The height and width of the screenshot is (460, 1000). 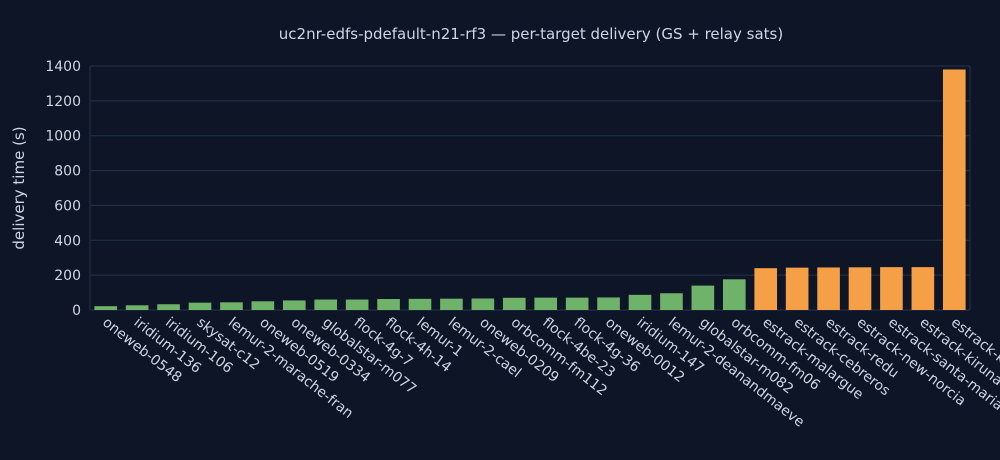 What do you see at coordinates (63, 67) in the screenshot?
I see `y-tick-label: 1400` at bounding box center [63, 67].